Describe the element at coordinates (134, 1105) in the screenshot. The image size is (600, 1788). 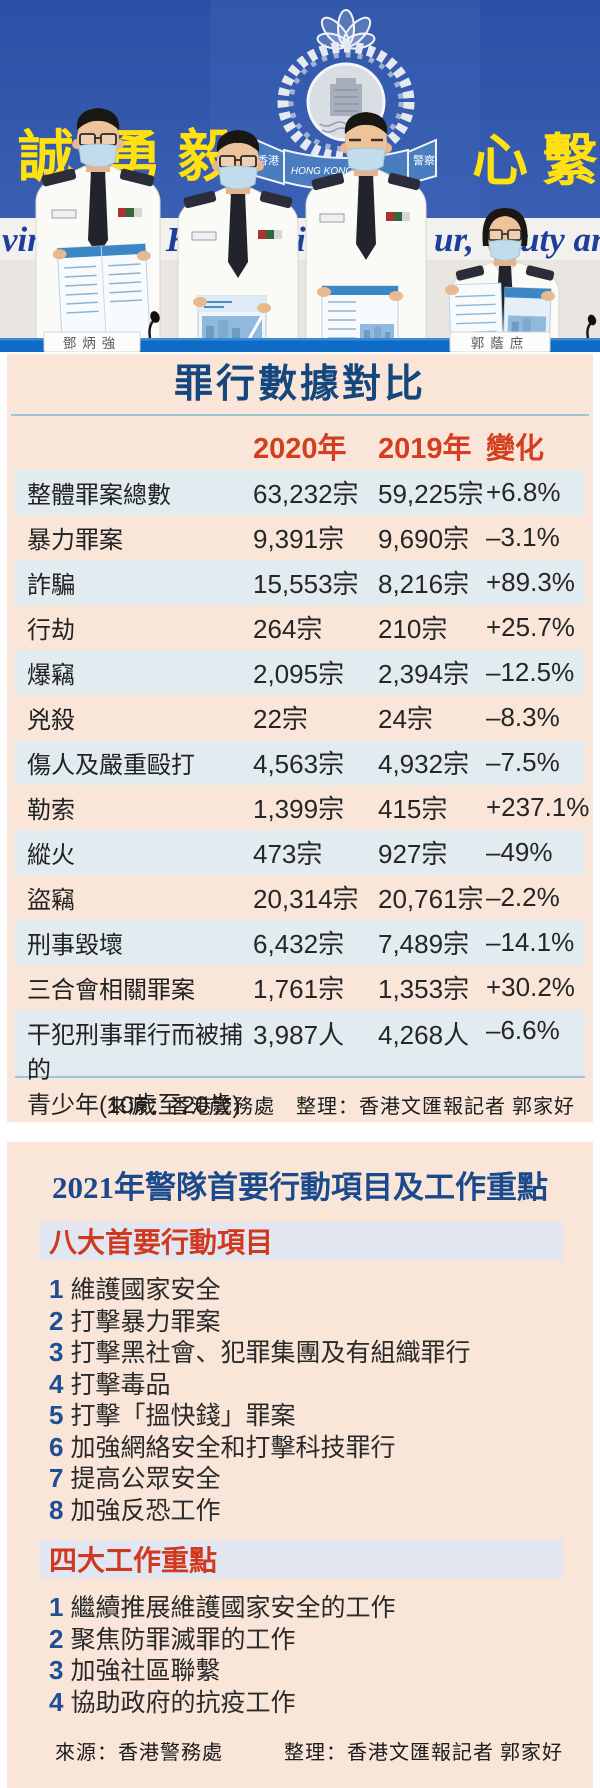
I see `row-label-line2: 青少年(10歲至20歲)` at that location.